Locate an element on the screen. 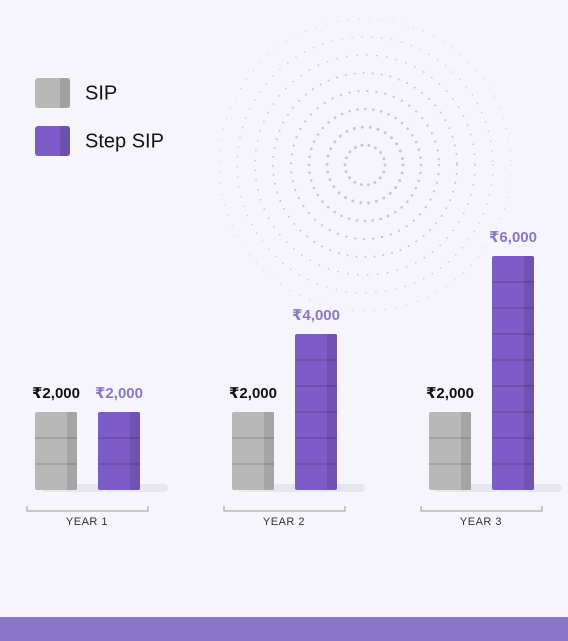  value-label: ₹4,000 is located at coordinates (316, 315).